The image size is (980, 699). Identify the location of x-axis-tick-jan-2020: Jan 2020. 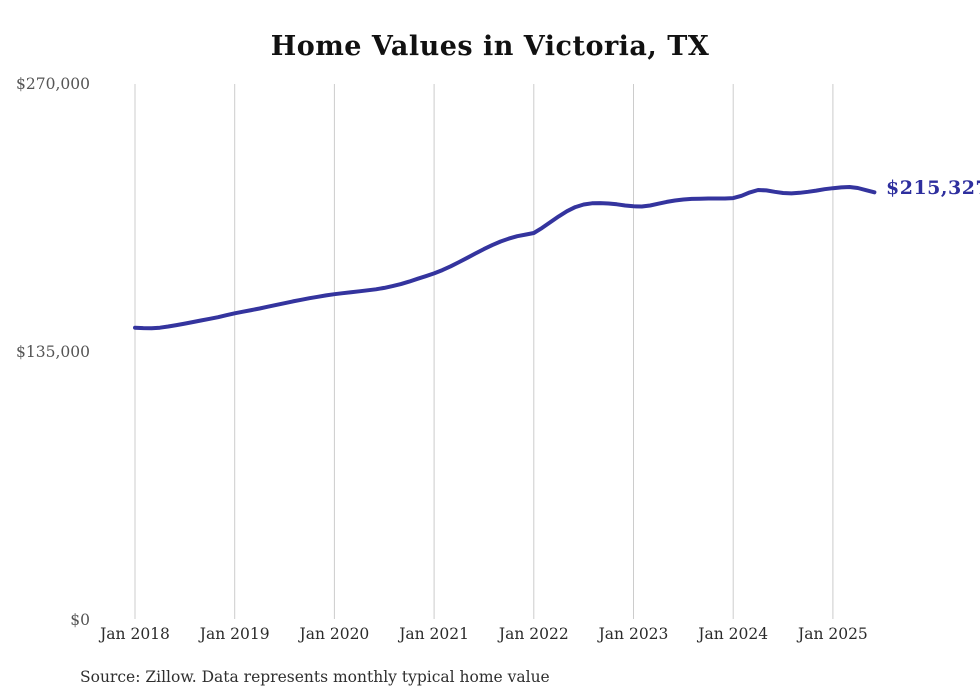
(334, 634).